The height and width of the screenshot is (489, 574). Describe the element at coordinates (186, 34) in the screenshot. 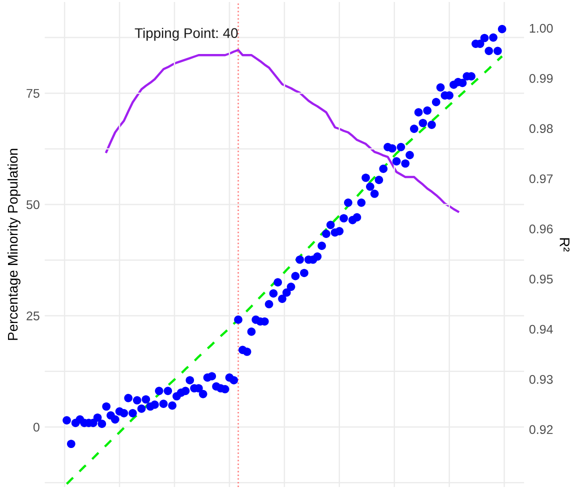

I see `annotation: Tipping Point: 40` at that location.